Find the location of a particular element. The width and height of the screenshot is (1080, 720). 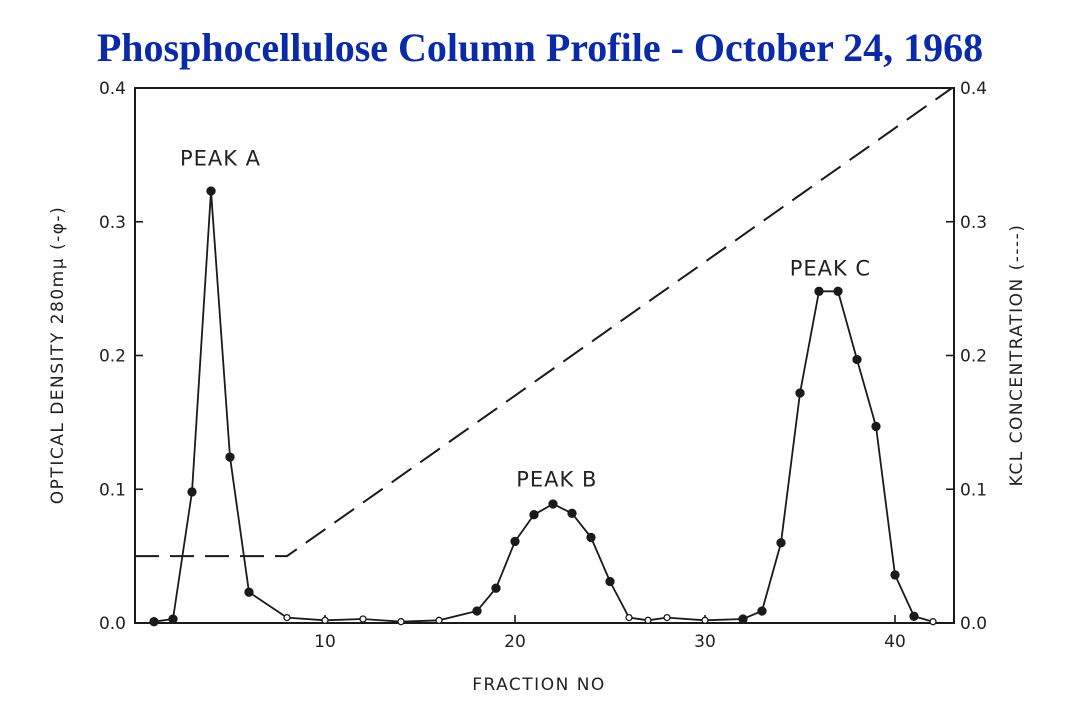

y-tick-label-right: 0.2 is located at coordinates (973, 357).